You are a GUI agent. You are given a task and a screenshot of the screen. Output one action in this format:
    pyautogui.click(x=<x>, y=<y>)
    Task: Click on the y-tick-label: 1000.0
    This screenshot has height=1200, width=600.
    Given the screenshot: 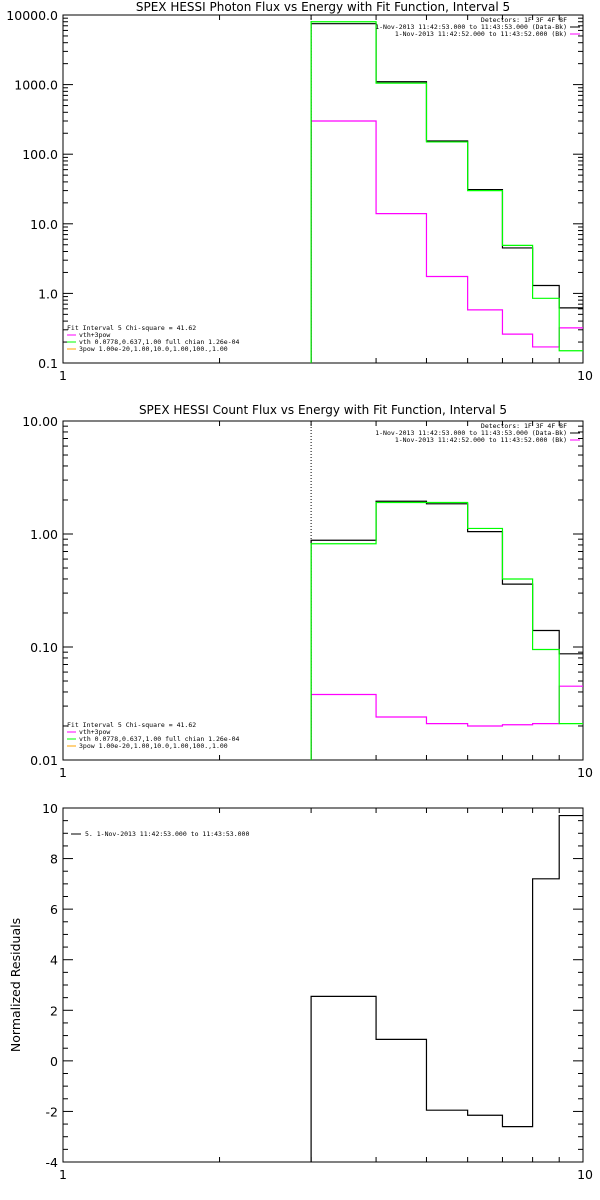 What is the action you would take?
    pyautogui.click(x=36, y=85)
    